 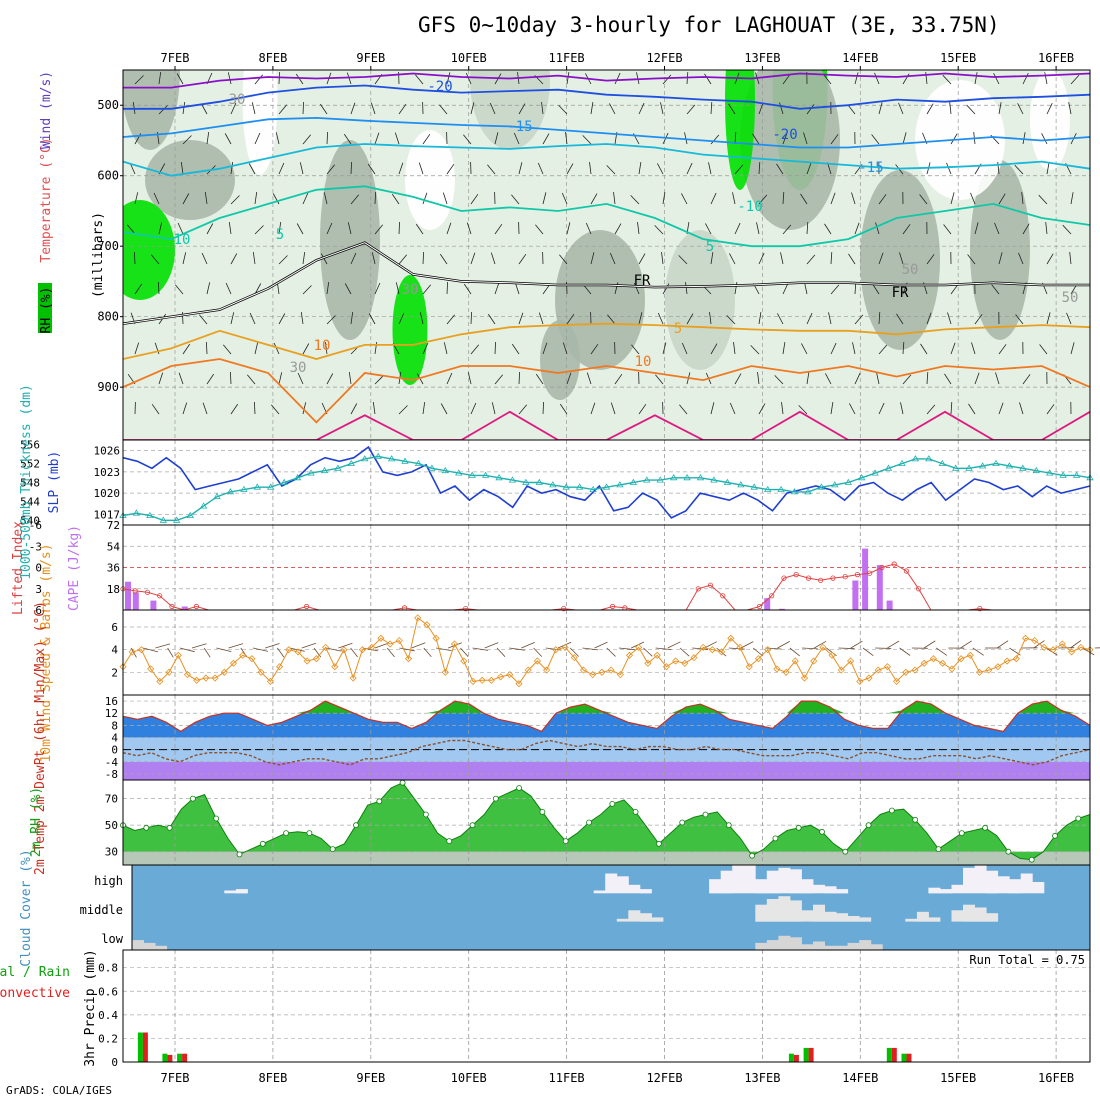 What do you see at coordinates (184, 608) in the screenshot?
I see `cape-bar` at bounding box center [184, 608].